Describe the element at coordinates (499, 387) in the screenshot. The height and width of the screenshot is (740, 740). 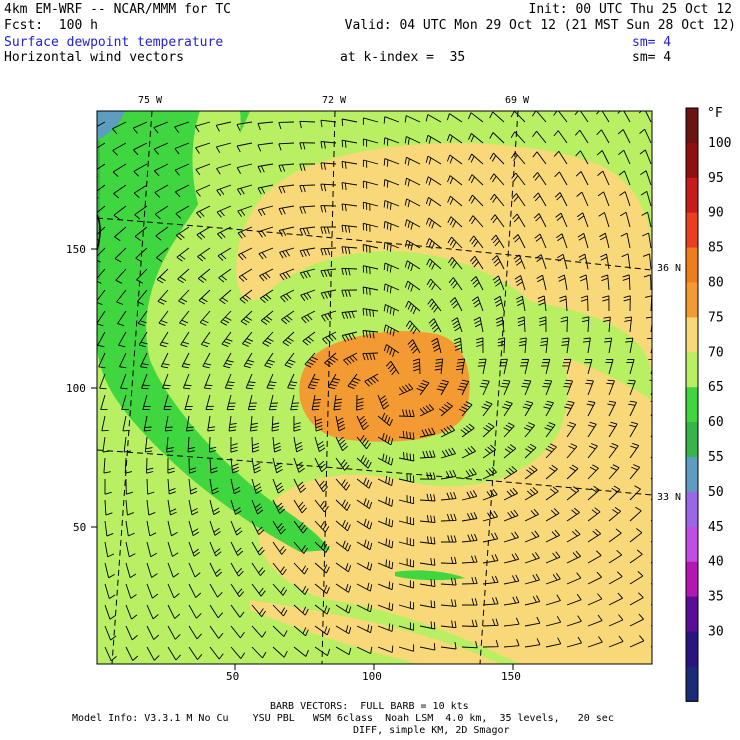
I see `meridian-69w` at that location.